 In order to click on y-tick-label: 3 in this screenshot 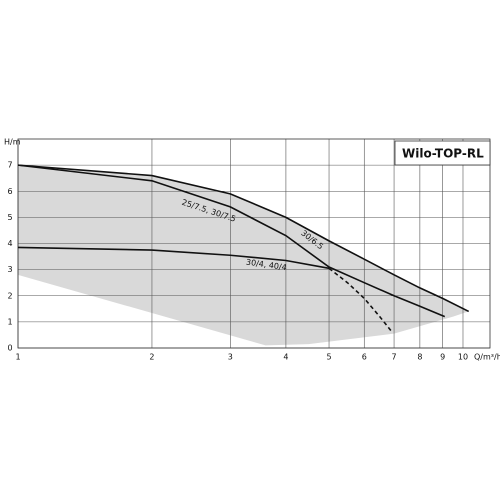, I will do `click(9, 269)`.